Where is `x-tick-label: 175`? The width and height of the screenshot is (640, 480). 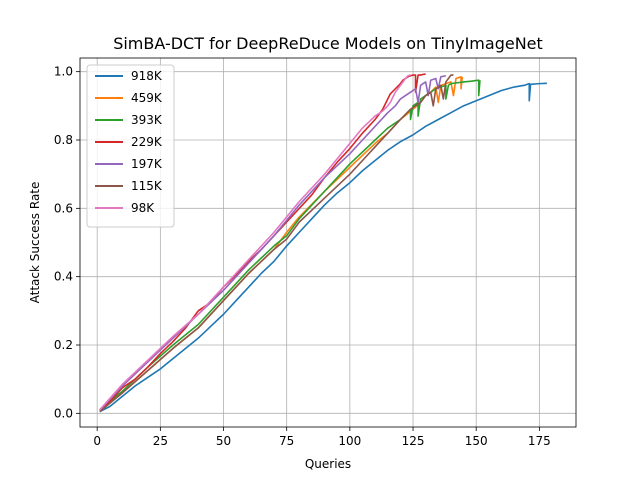
x-tick-label: 175 is located at coordinates (539, 441).